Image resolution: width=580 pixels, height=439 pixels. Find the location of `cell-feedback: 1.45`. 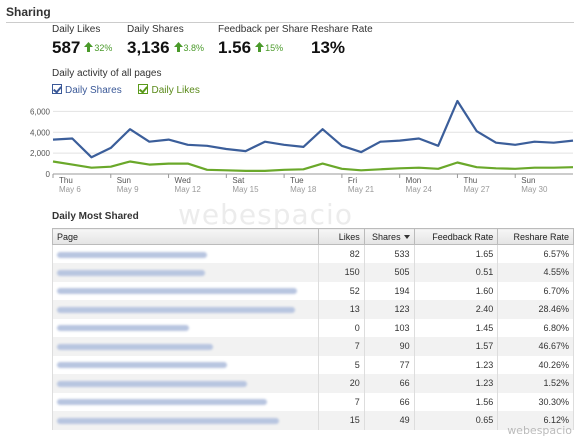

cell-feedback: 1.45 is located at coordinates (456, 327).